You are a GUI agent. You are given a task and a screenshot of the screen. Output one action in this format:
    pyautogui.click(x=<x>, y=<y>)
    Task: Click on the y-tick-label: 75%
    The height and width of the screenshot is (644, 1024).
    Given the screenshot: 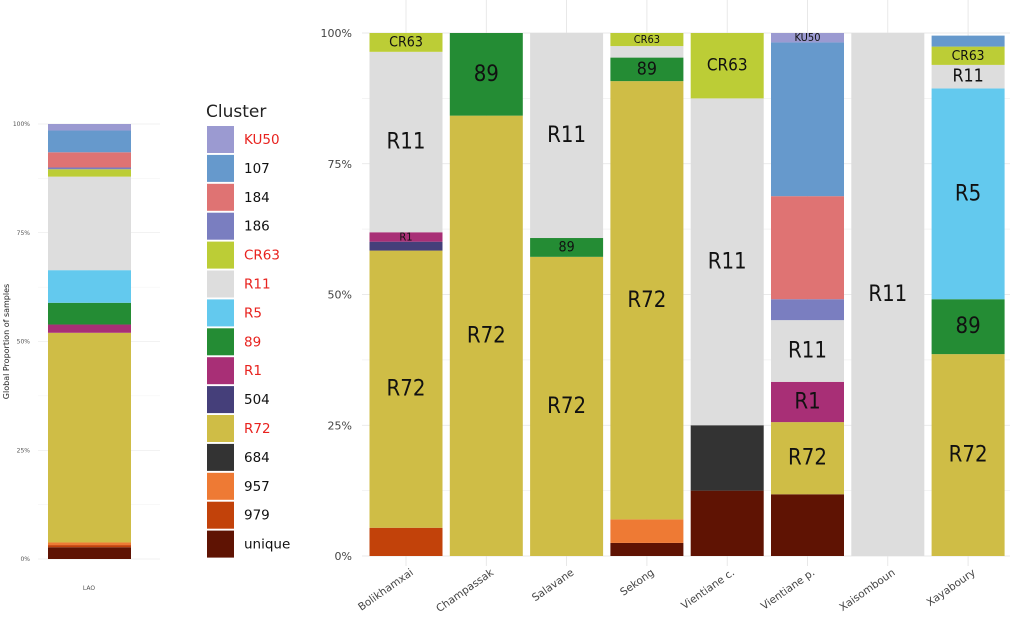 What is the action you would take?
    pyautogui.click(x=24, y=233)
    